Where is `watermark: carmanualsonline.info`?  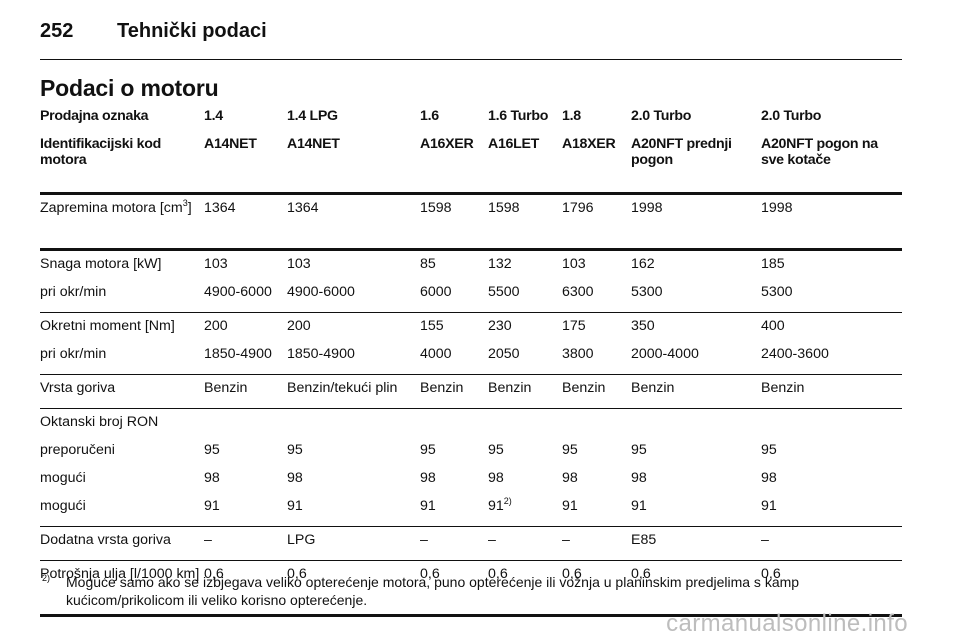
watermark: carmanualsonline.info is located at coordinates (787, 623).